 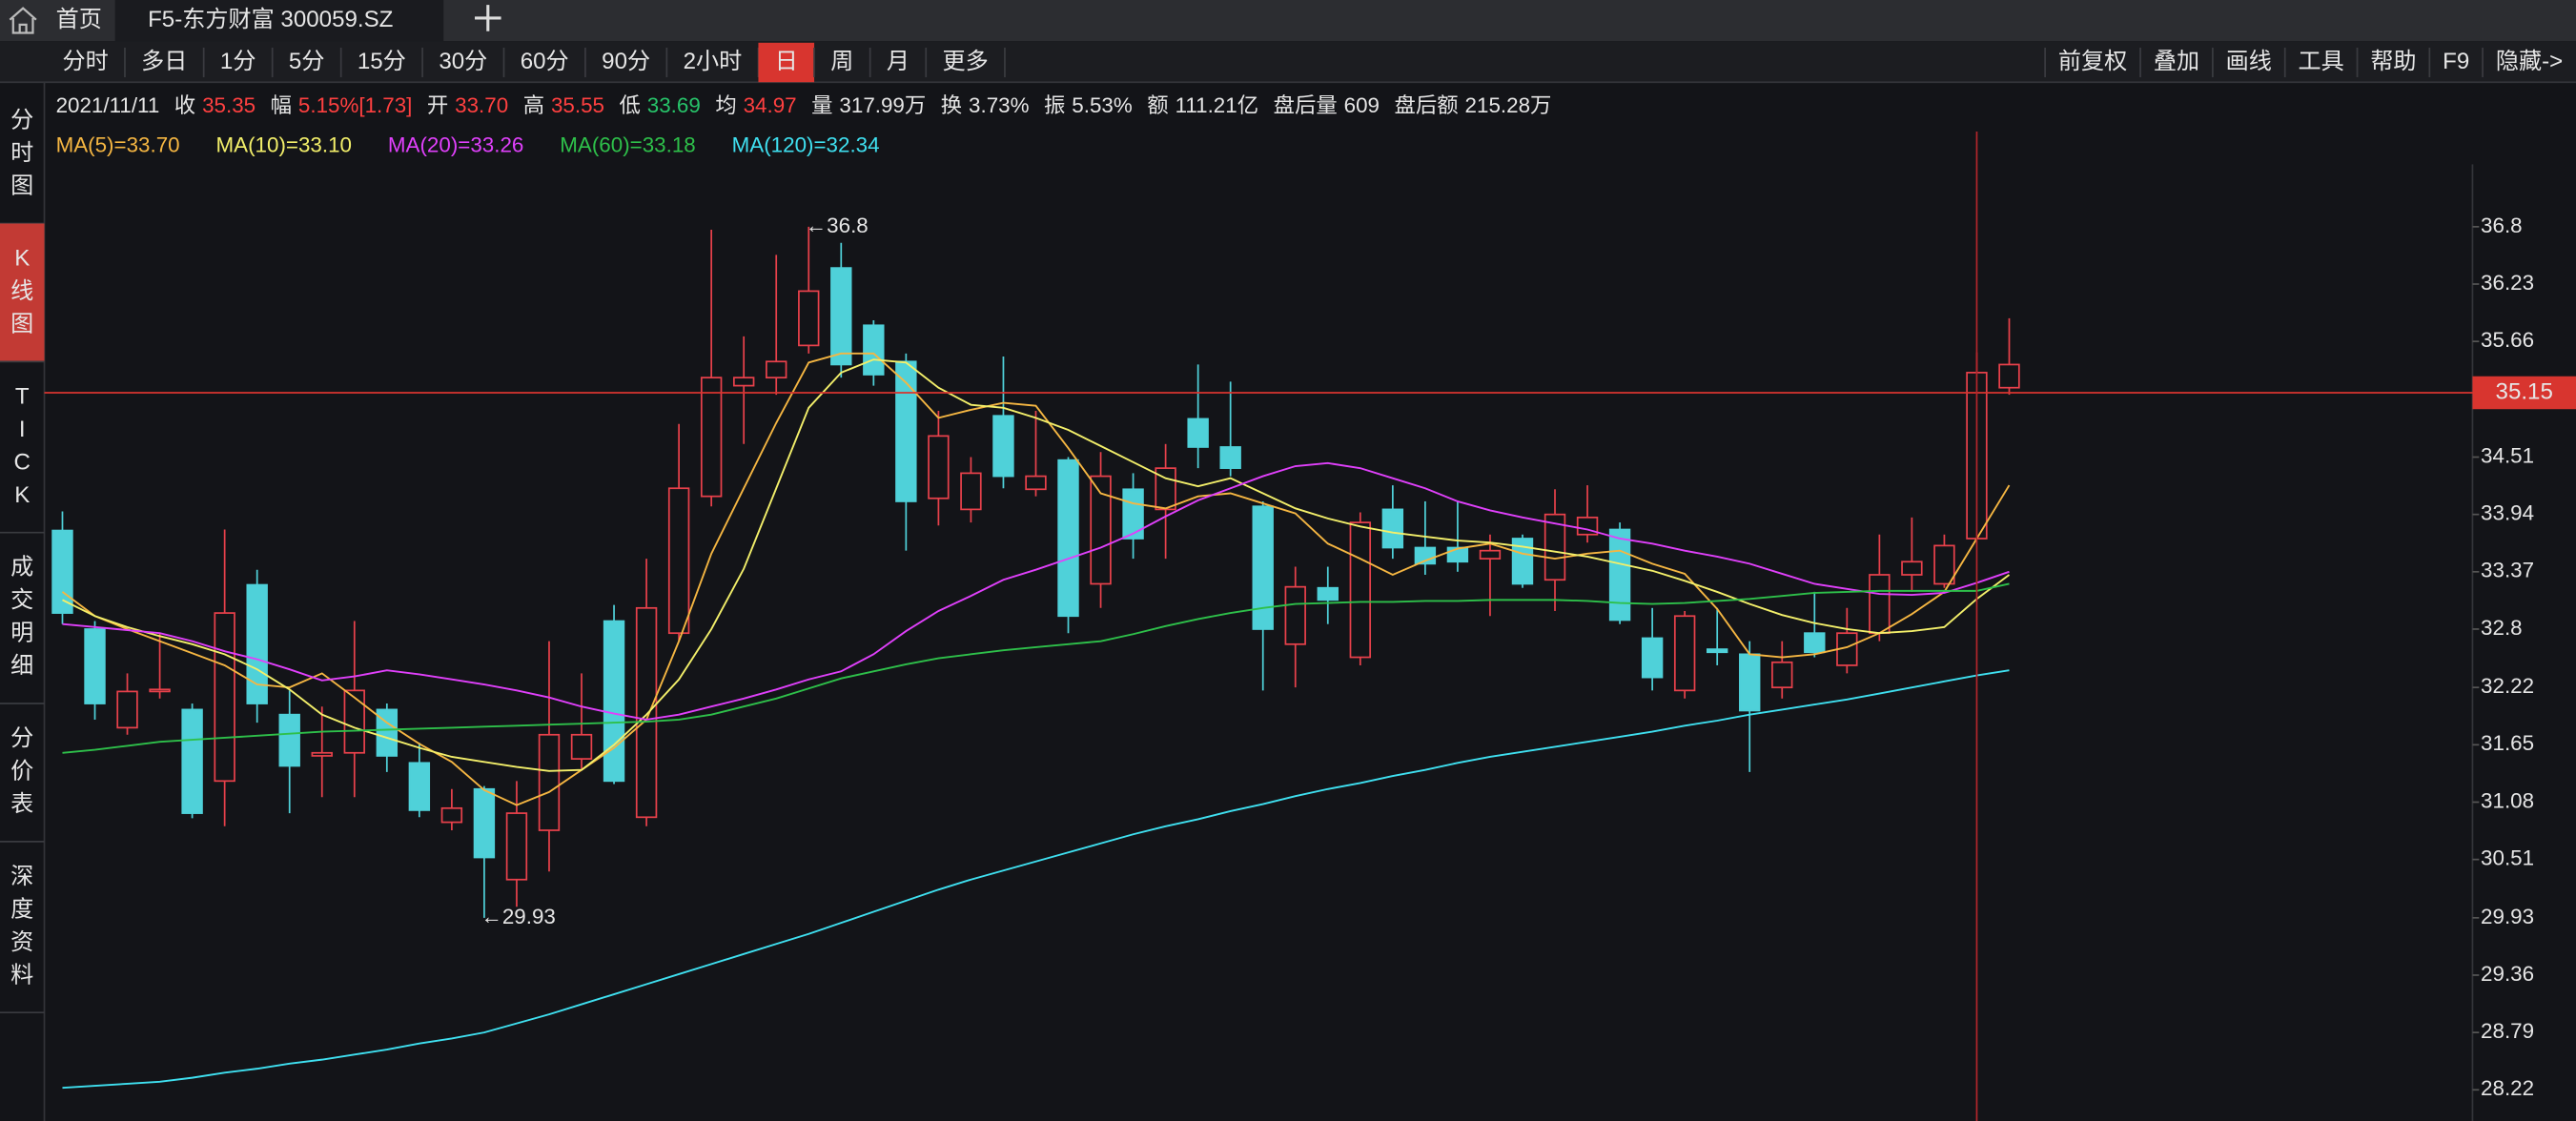 What do you see at coordinates (164, 61) in the screenshot?
I see `period-tab: 多日` at bounding box center [164, 61].